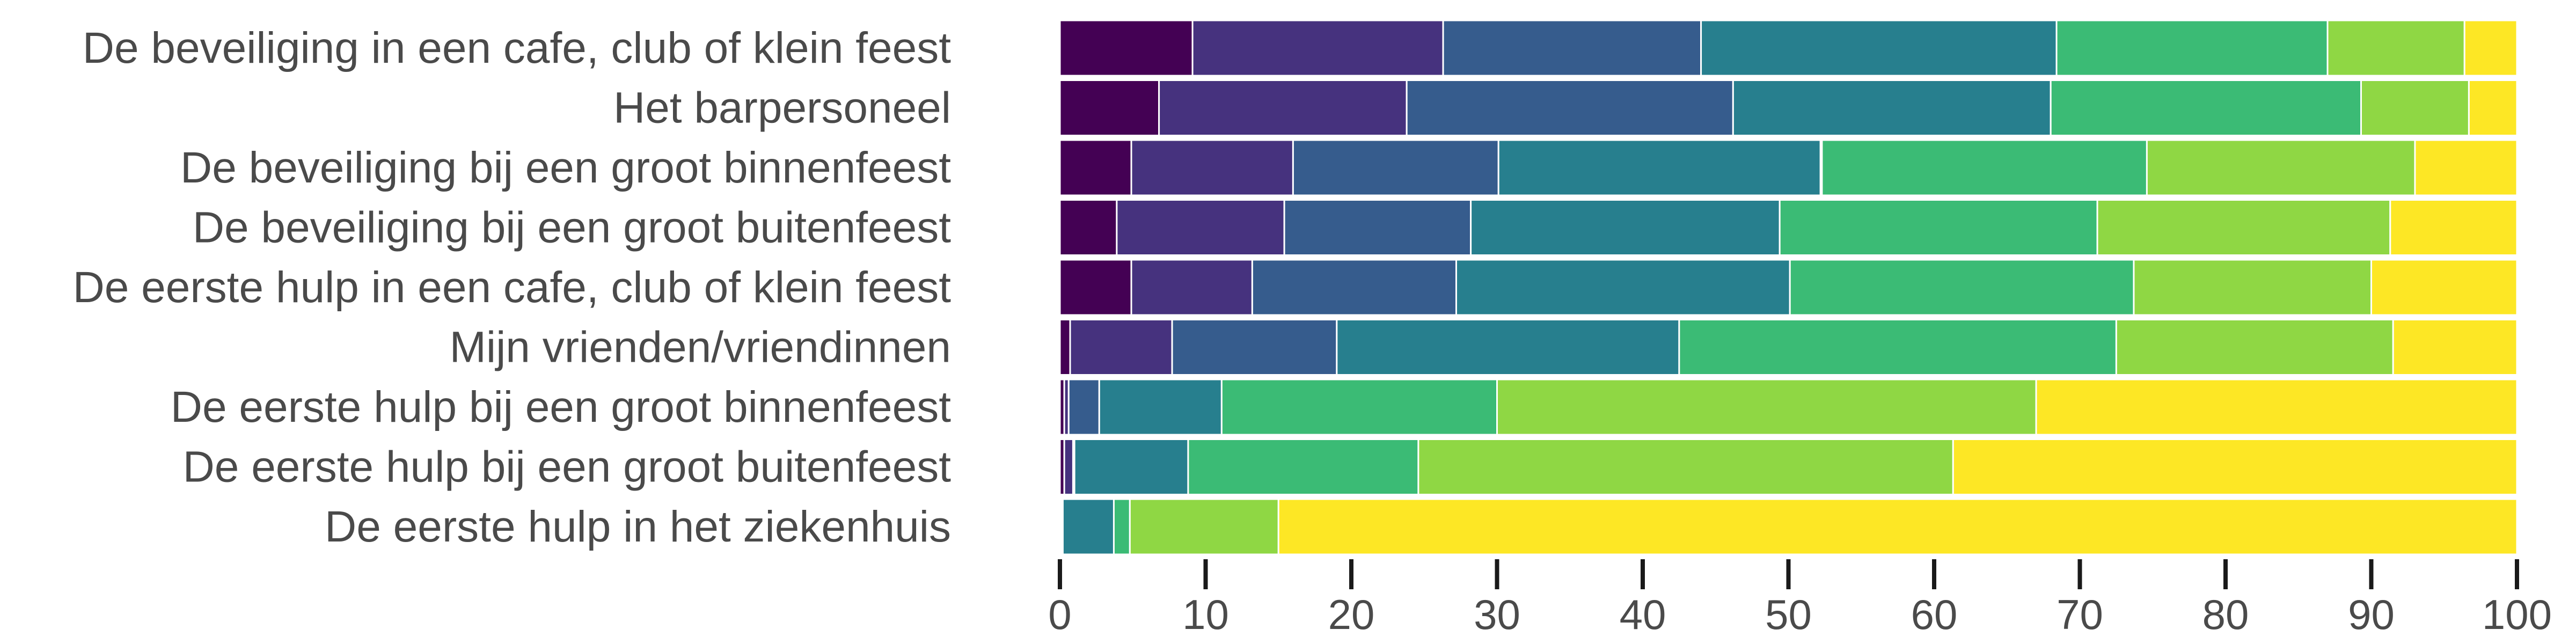 The width and height of the screenshot is (2576, 644). What do you see at coordinates (638, 526) in the screenshot?
I see `category-label: De eerste hulp in het ziekenhuis` at bounding box center [638, 526].